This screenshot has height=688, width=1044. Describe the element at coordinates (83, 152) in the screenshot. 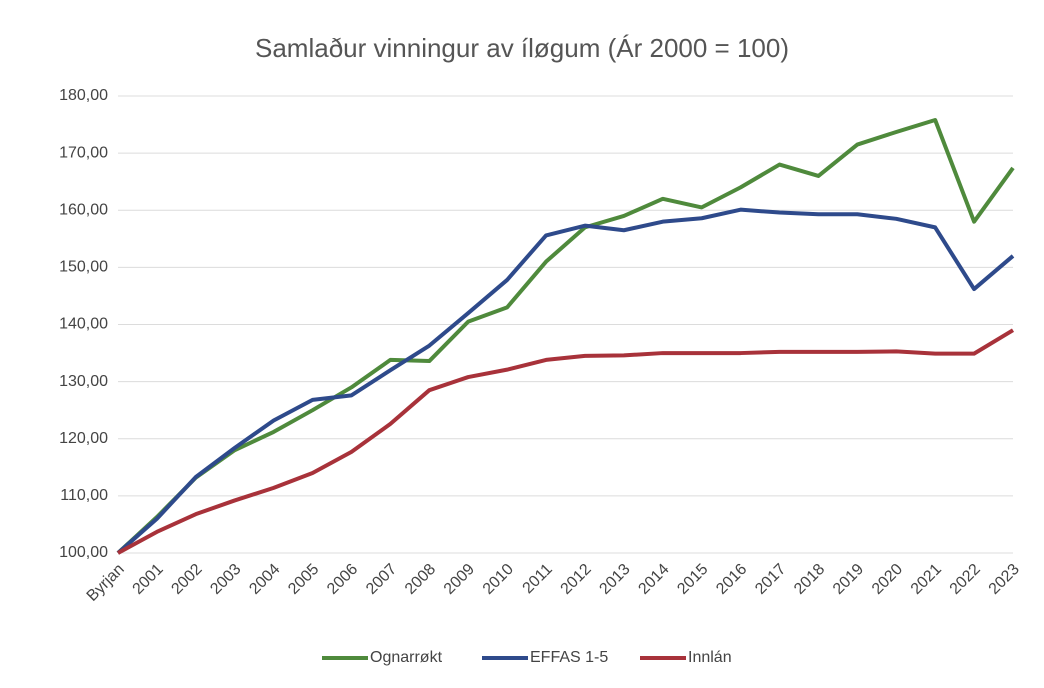

I see `y-tick-label: 170,00` at that location.